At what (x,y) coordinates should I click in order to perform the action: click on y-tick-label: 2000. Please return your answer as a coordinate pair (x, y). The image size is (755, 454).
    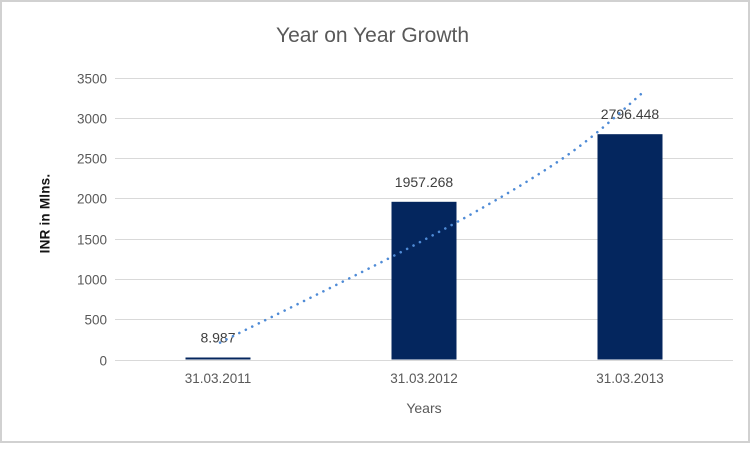
    Looking at the image, I should click on (92, 199).